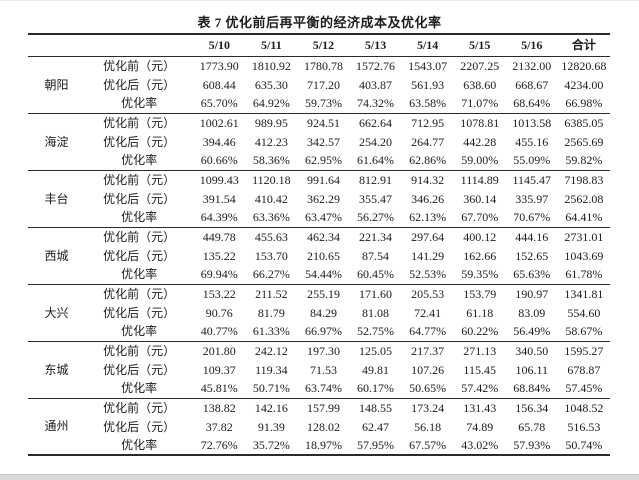 The width and height of the screenshot is (639, 480). Describe the element at coordinates (532, 236) in the screenshot. I see `value-cell: 444.16` at that location.